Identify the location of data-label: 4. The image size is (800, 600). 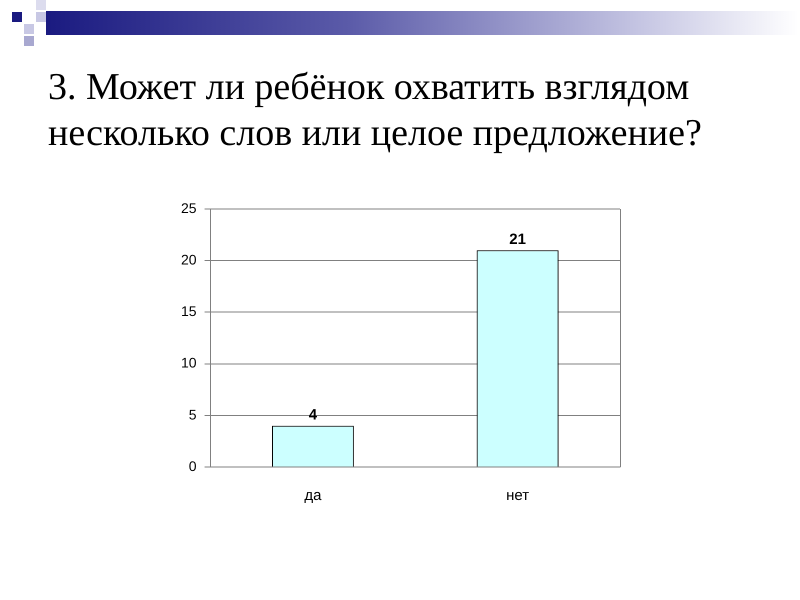
(313, 415).